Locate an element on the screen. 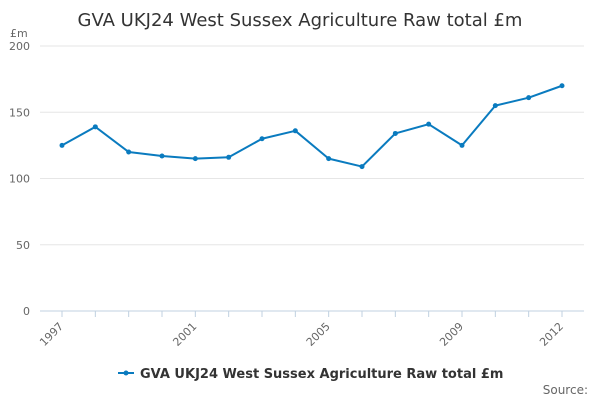  data-point-2004 is located at coordinates (295, 131).